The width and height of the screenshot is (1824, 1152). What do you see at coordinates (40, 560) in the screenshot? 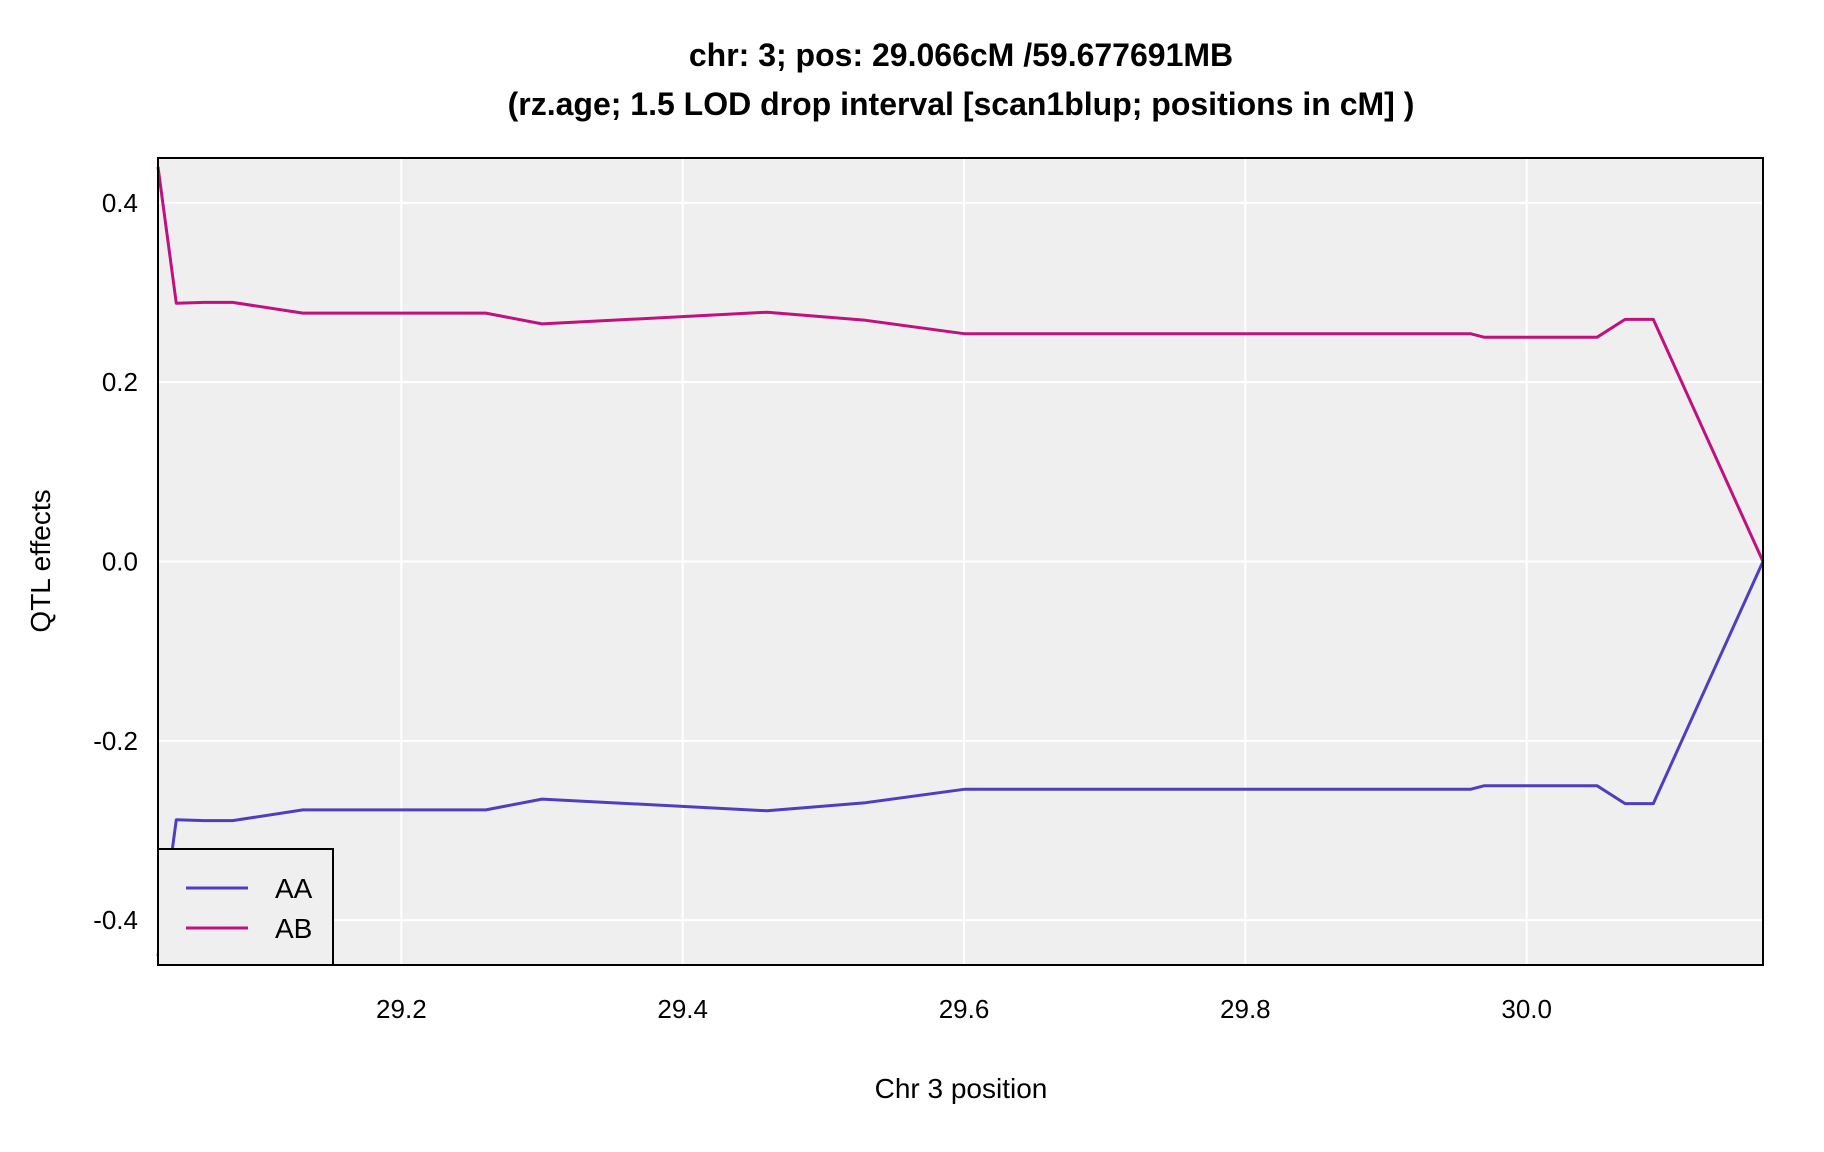
I see `y-axis-label: QTL effects` at bounding box center [40, 560].